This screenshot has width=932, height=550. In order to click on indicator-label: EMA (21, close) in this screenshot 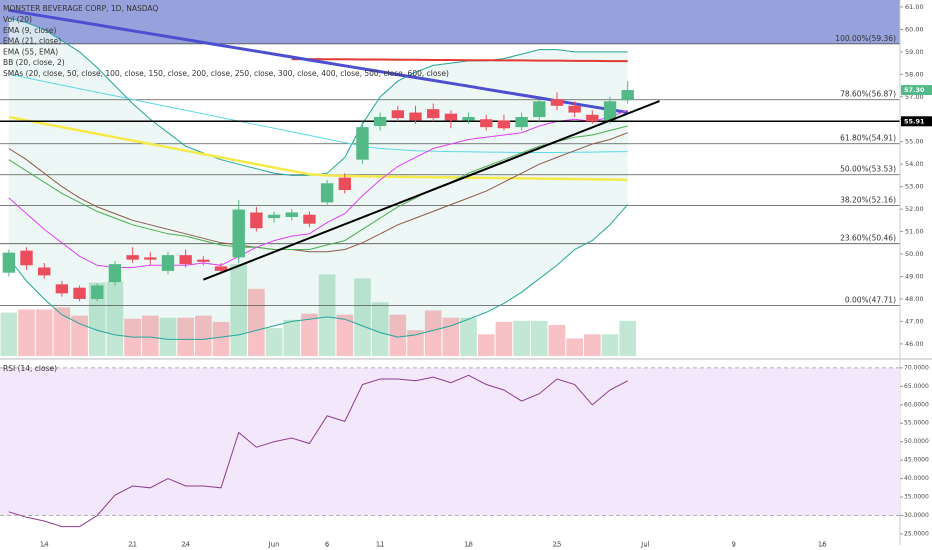, I will do `click(32, 41)`.